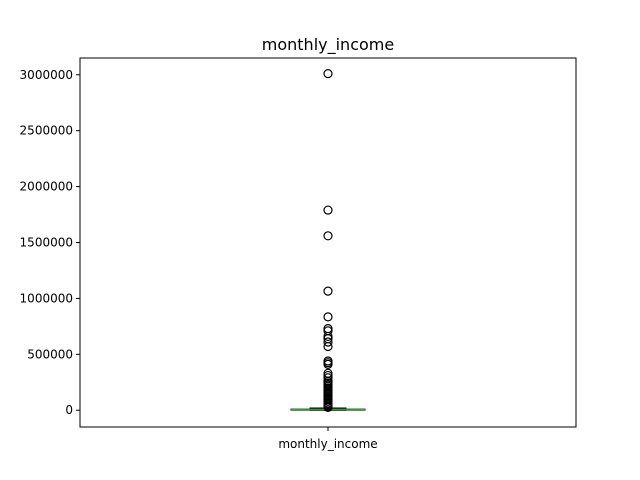 This screenshot has width=640, height=480. What do you see at coordinates (46, 298) in the screenshot?
I see `y-tick-label: 1000000` at bounding box center [46, 298].